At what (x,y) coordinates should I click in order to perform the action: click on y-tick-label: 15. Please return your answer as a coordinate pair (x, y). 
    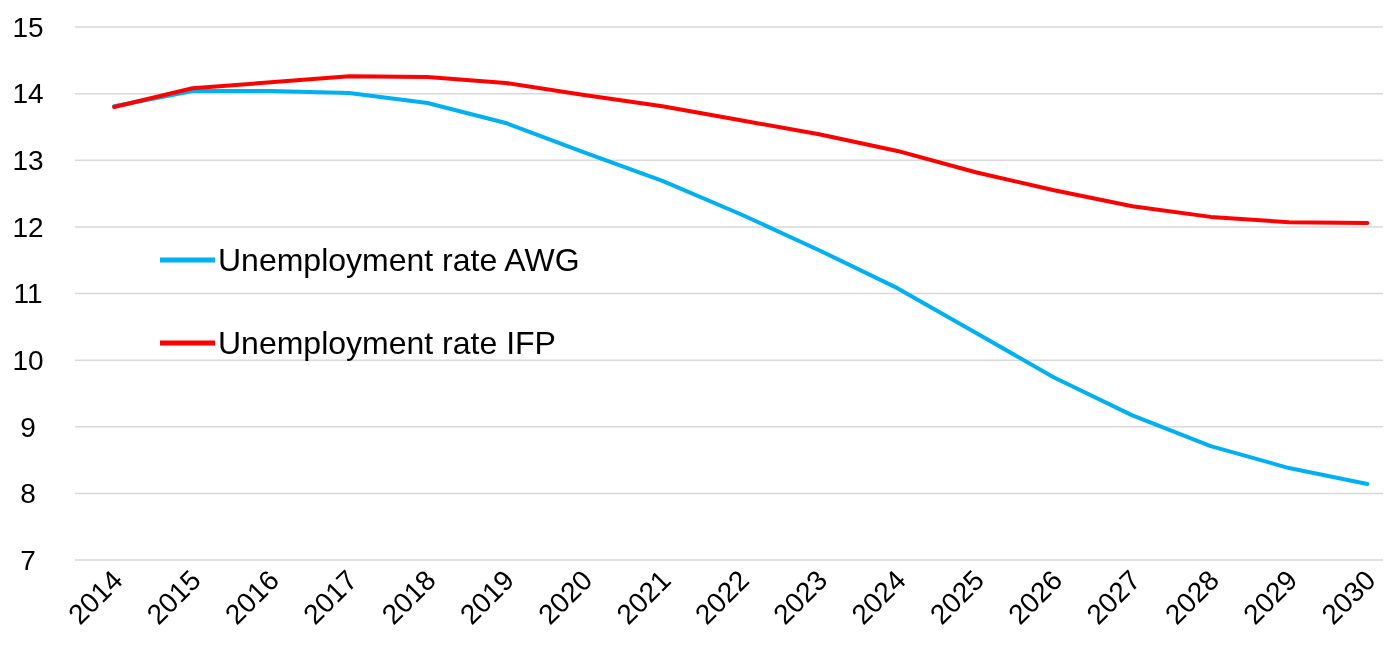
    Looking at the image, I should click on (28, 27).